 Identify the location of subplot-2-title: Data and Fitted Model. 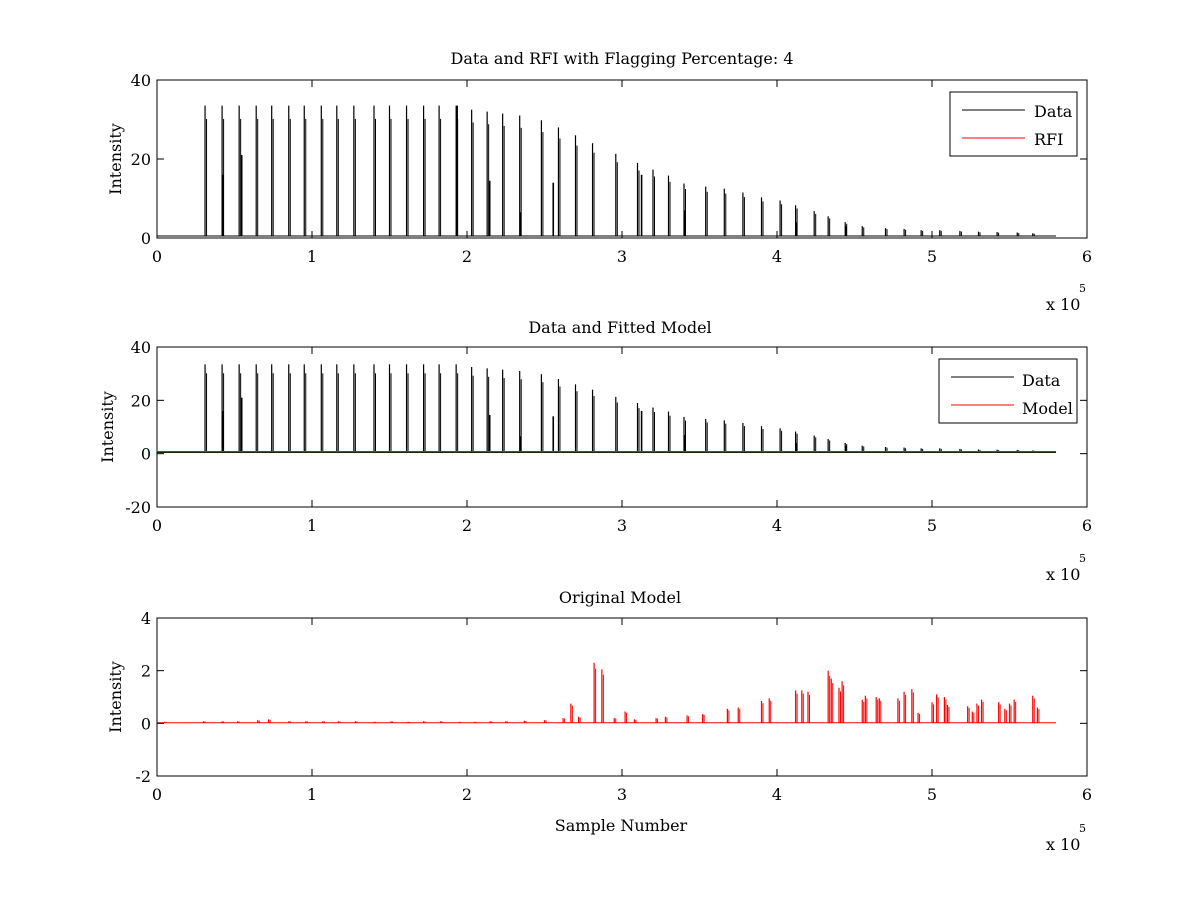
(619, 327).